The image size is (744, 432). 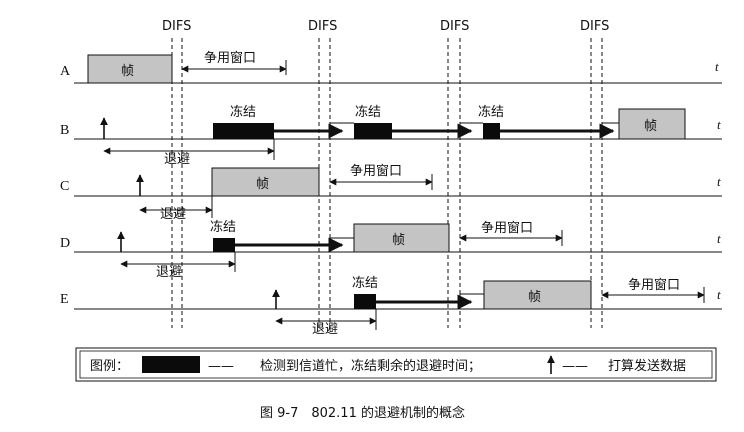 What do you see at coordinates (594, 26) in the screenshot?
I see `difs-label-4: DIFS` at bounding box center [594, 26].